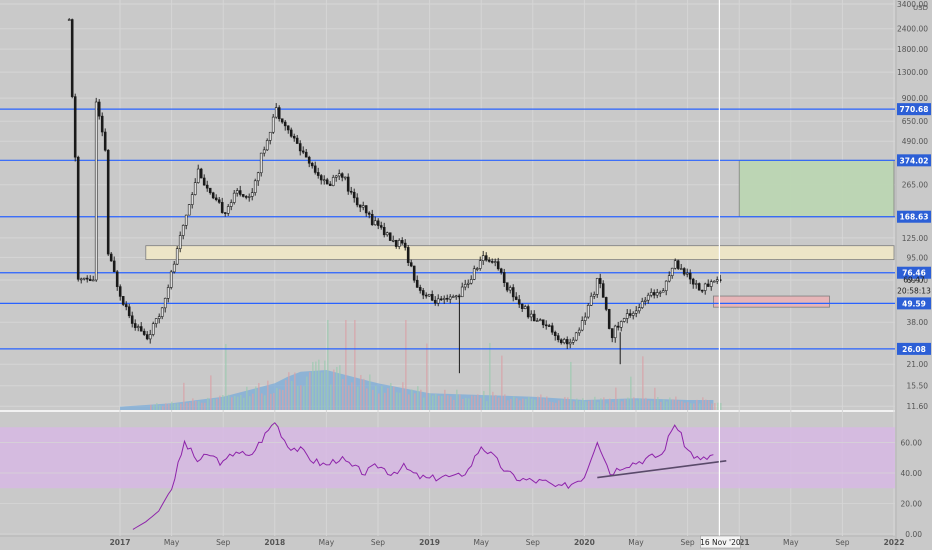  Describe the element at coordinates (914, 303) in the screenshot. I see `level-label-text: 49.59` at that location.